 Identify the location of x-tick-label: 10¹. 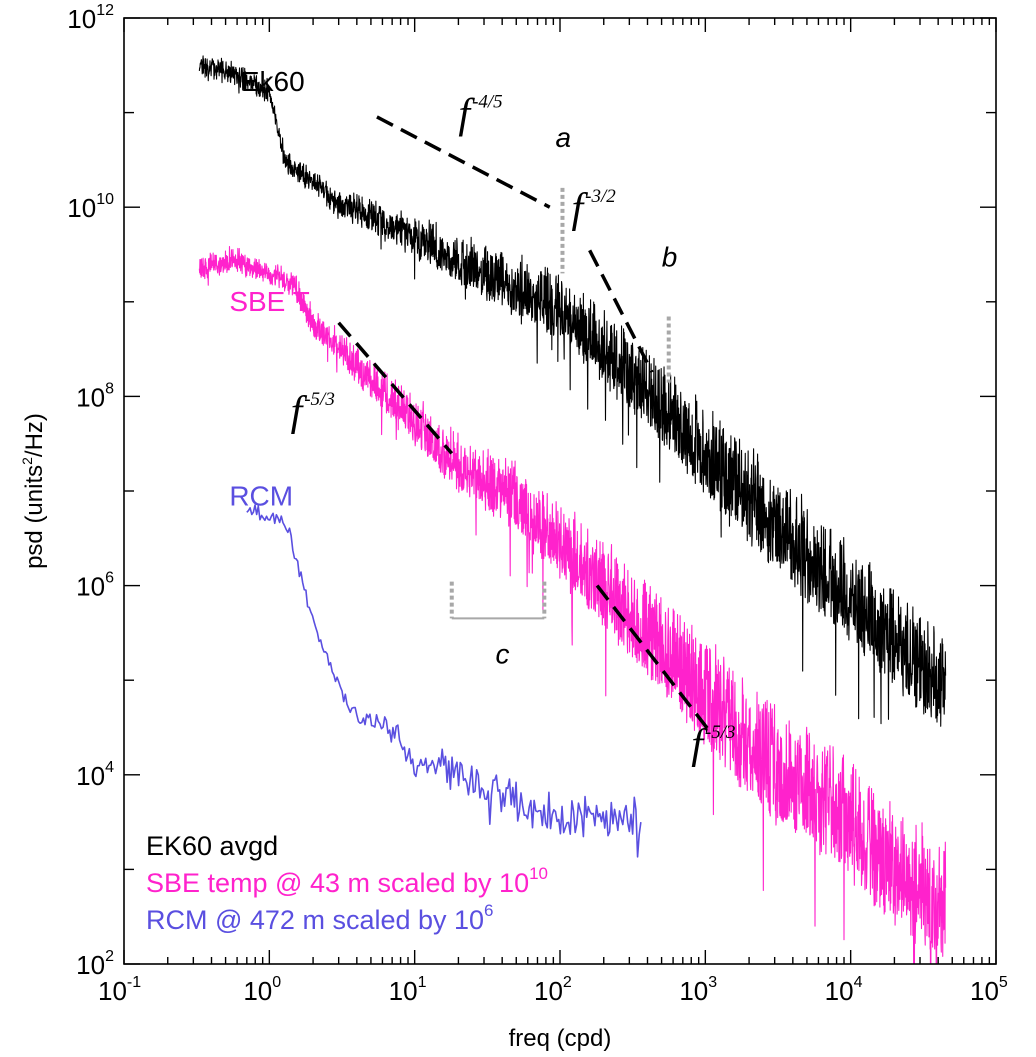
(408, 990).